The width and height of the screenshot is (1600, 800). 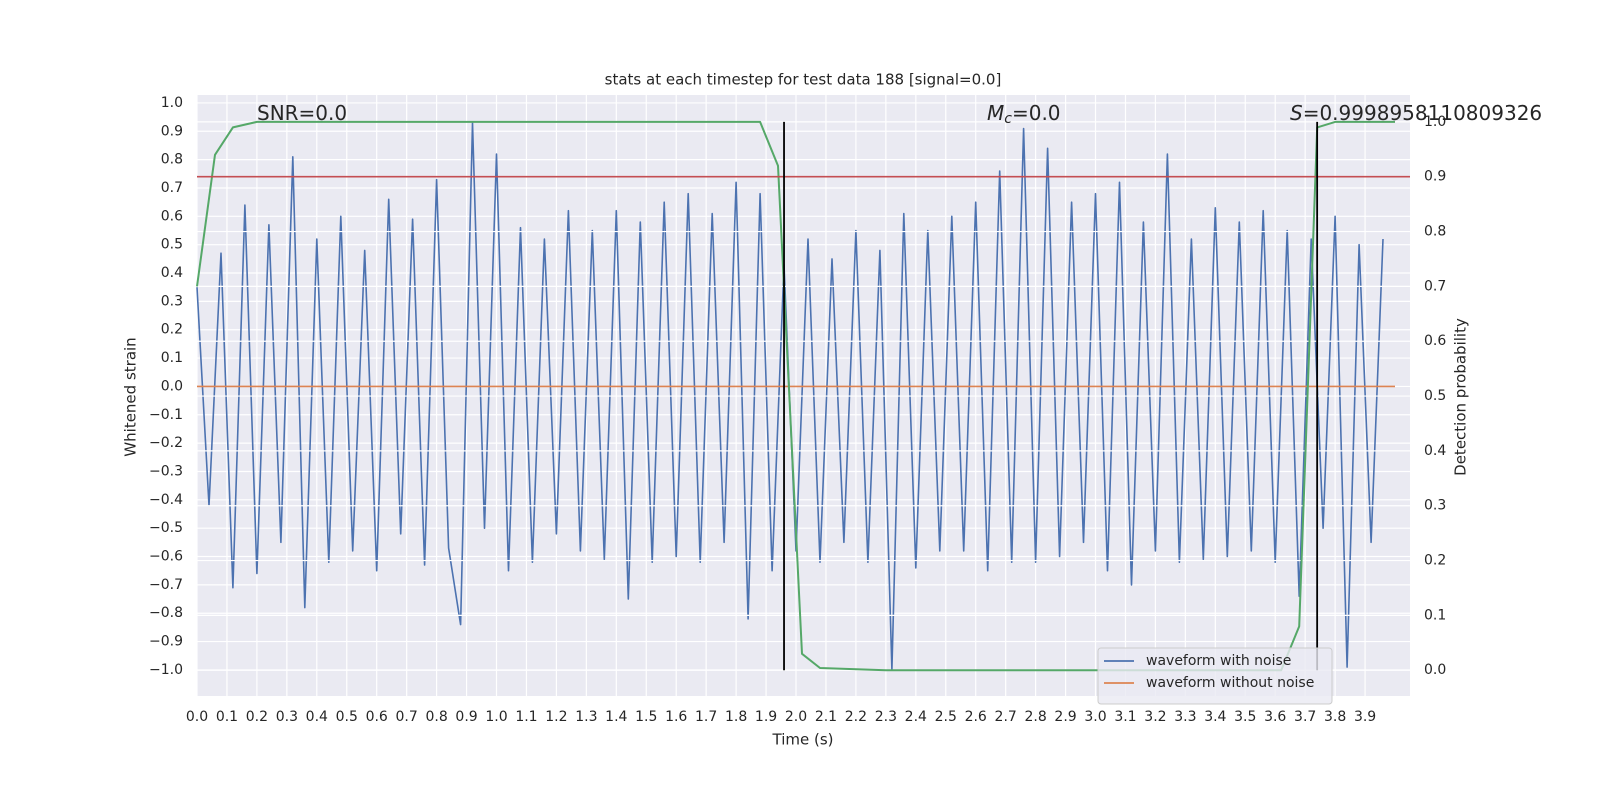 What do you see at coordinates (1435, 341) in the screenshot?
I see `y2-tick-label: 0.6` at bounding box center [1435, 341].